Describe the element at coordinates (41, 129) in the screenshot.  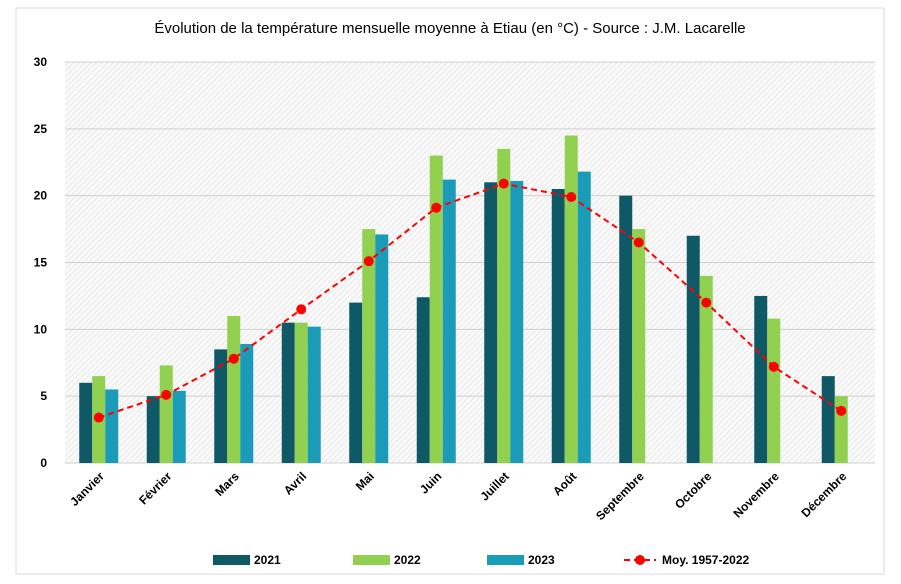
I see `y-tick-label: 25` at that location.